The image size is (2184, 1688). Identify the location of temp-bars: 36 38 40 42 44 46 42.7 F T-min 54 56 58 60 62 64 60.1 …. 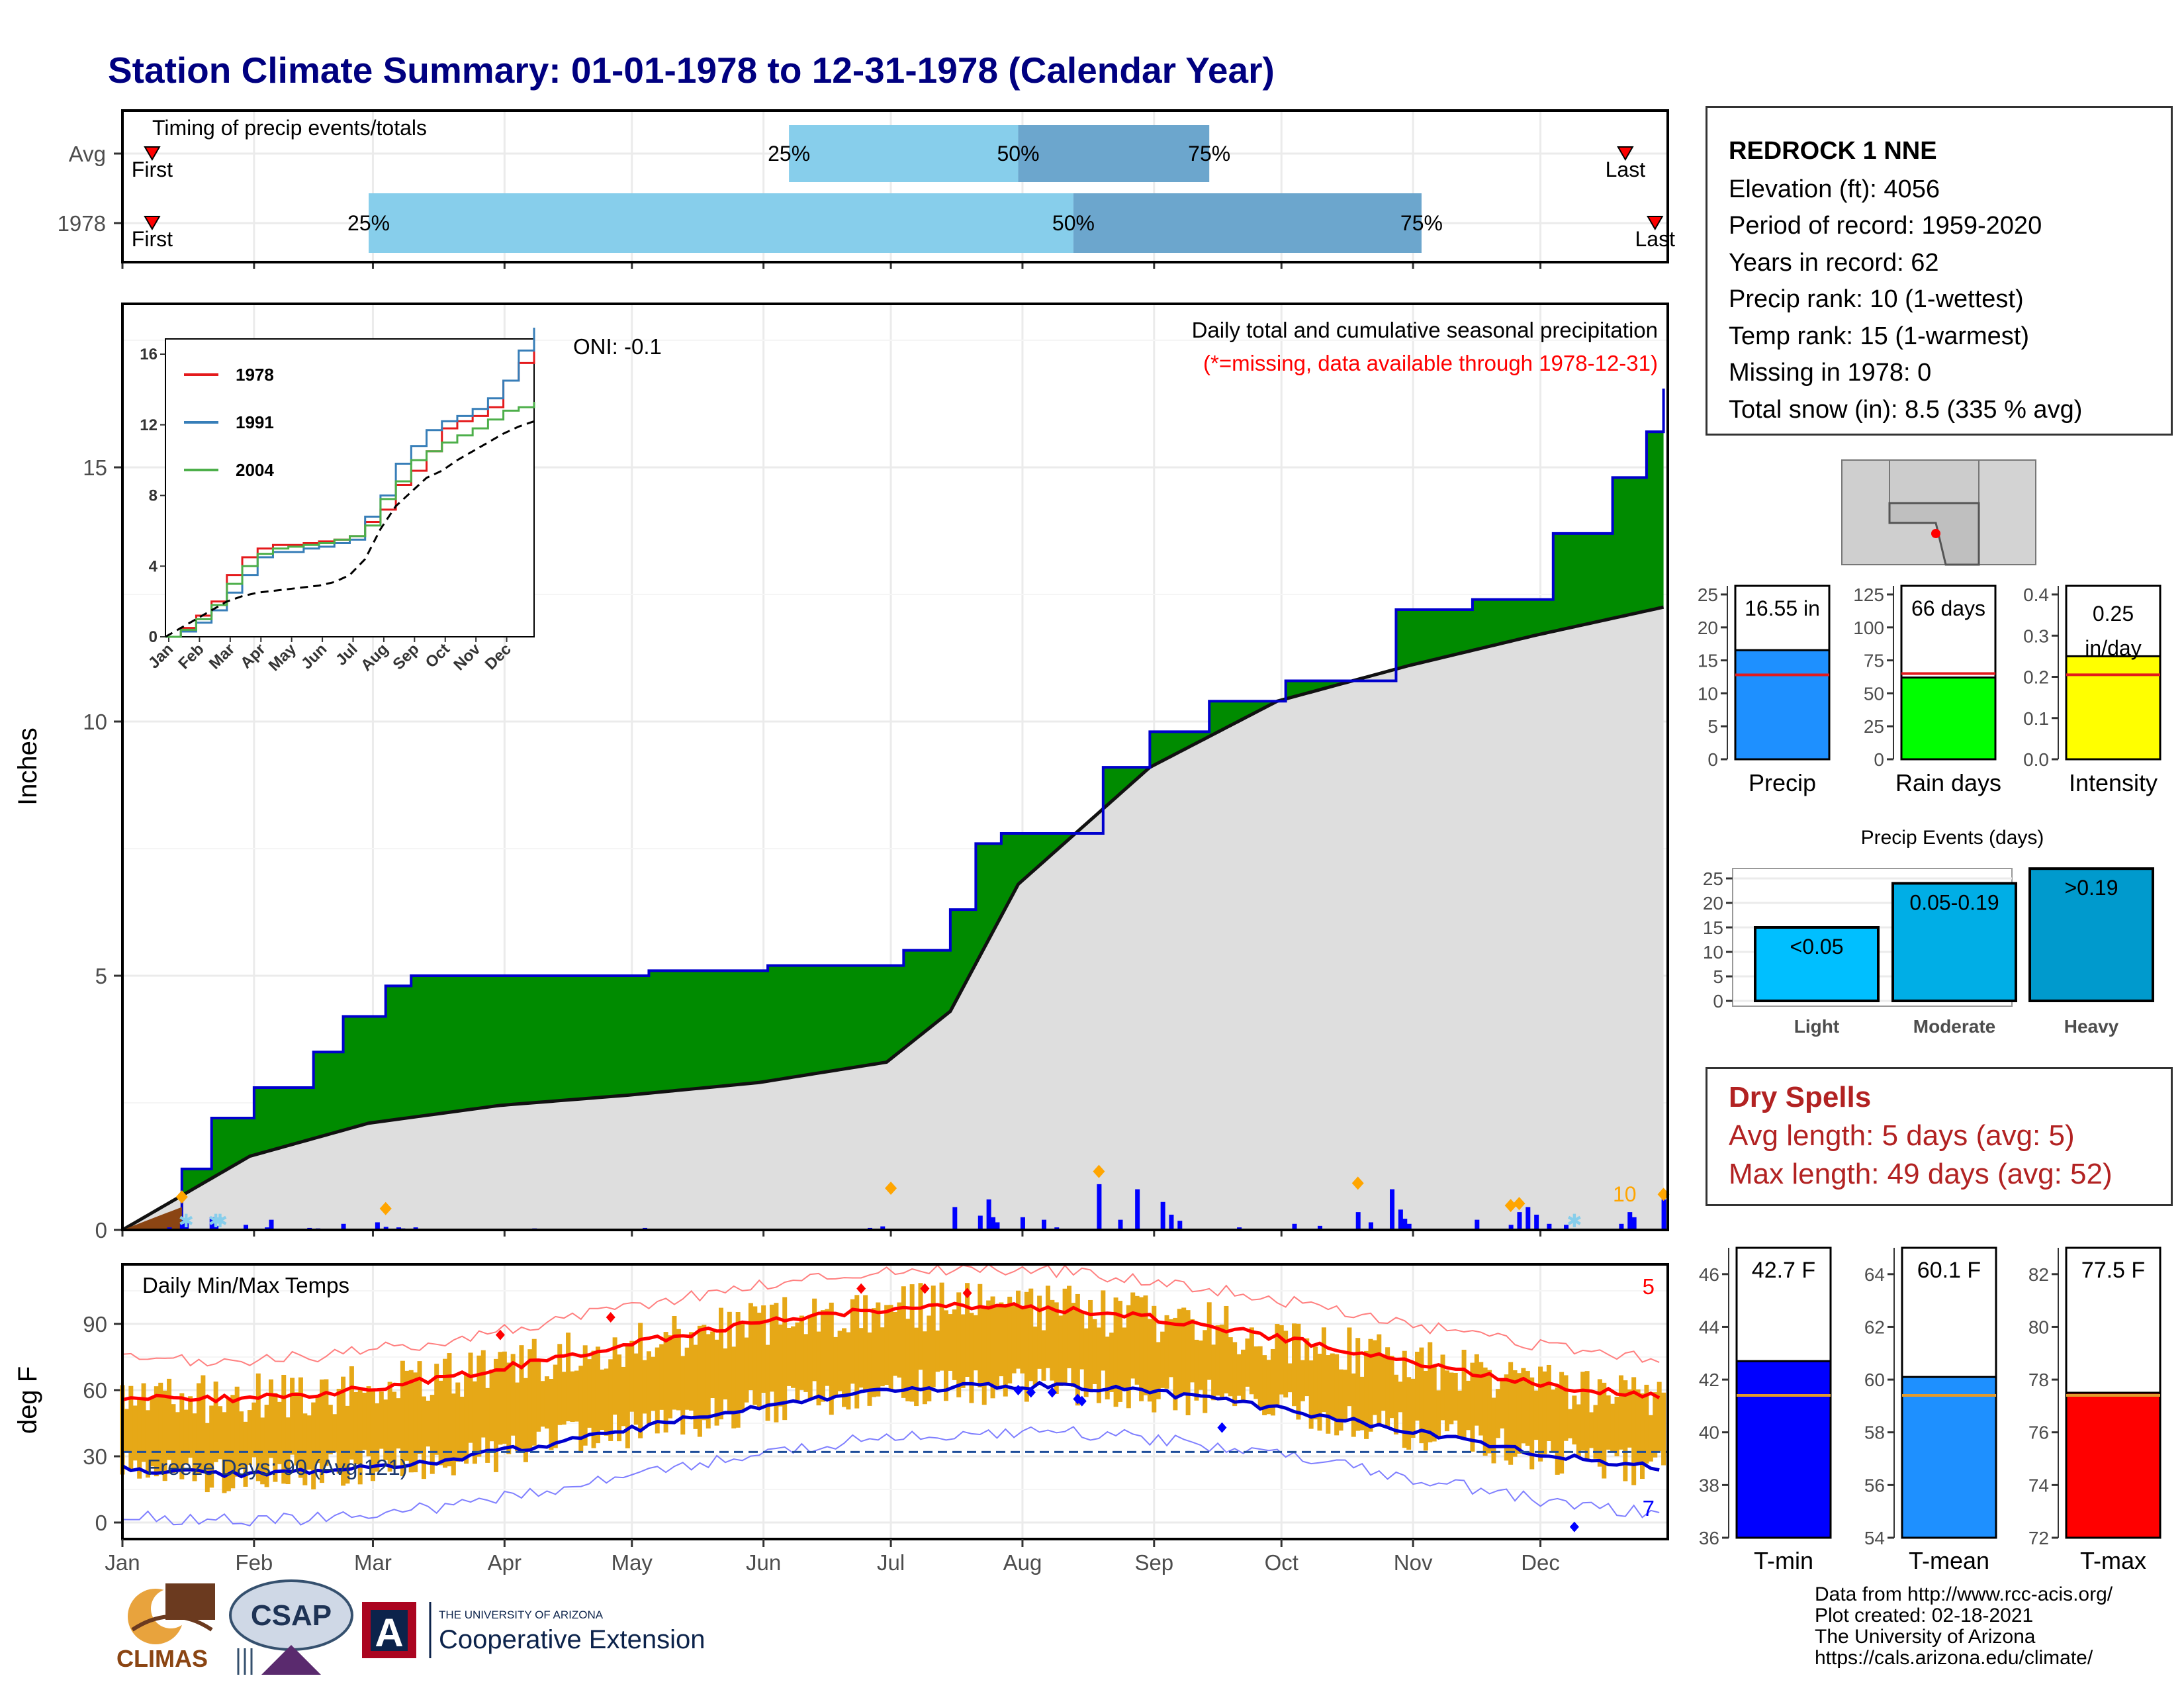
(1930, 1410).